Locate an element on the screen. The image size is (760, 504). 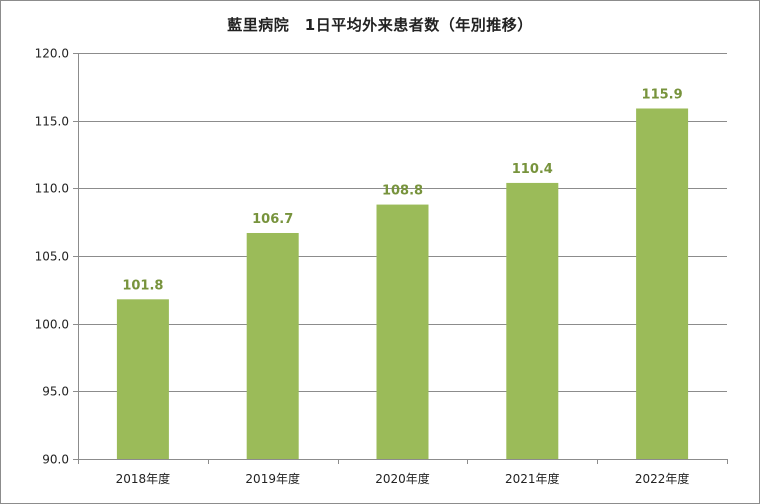
data-label: 108.8 is located at coordinates (402, 191).